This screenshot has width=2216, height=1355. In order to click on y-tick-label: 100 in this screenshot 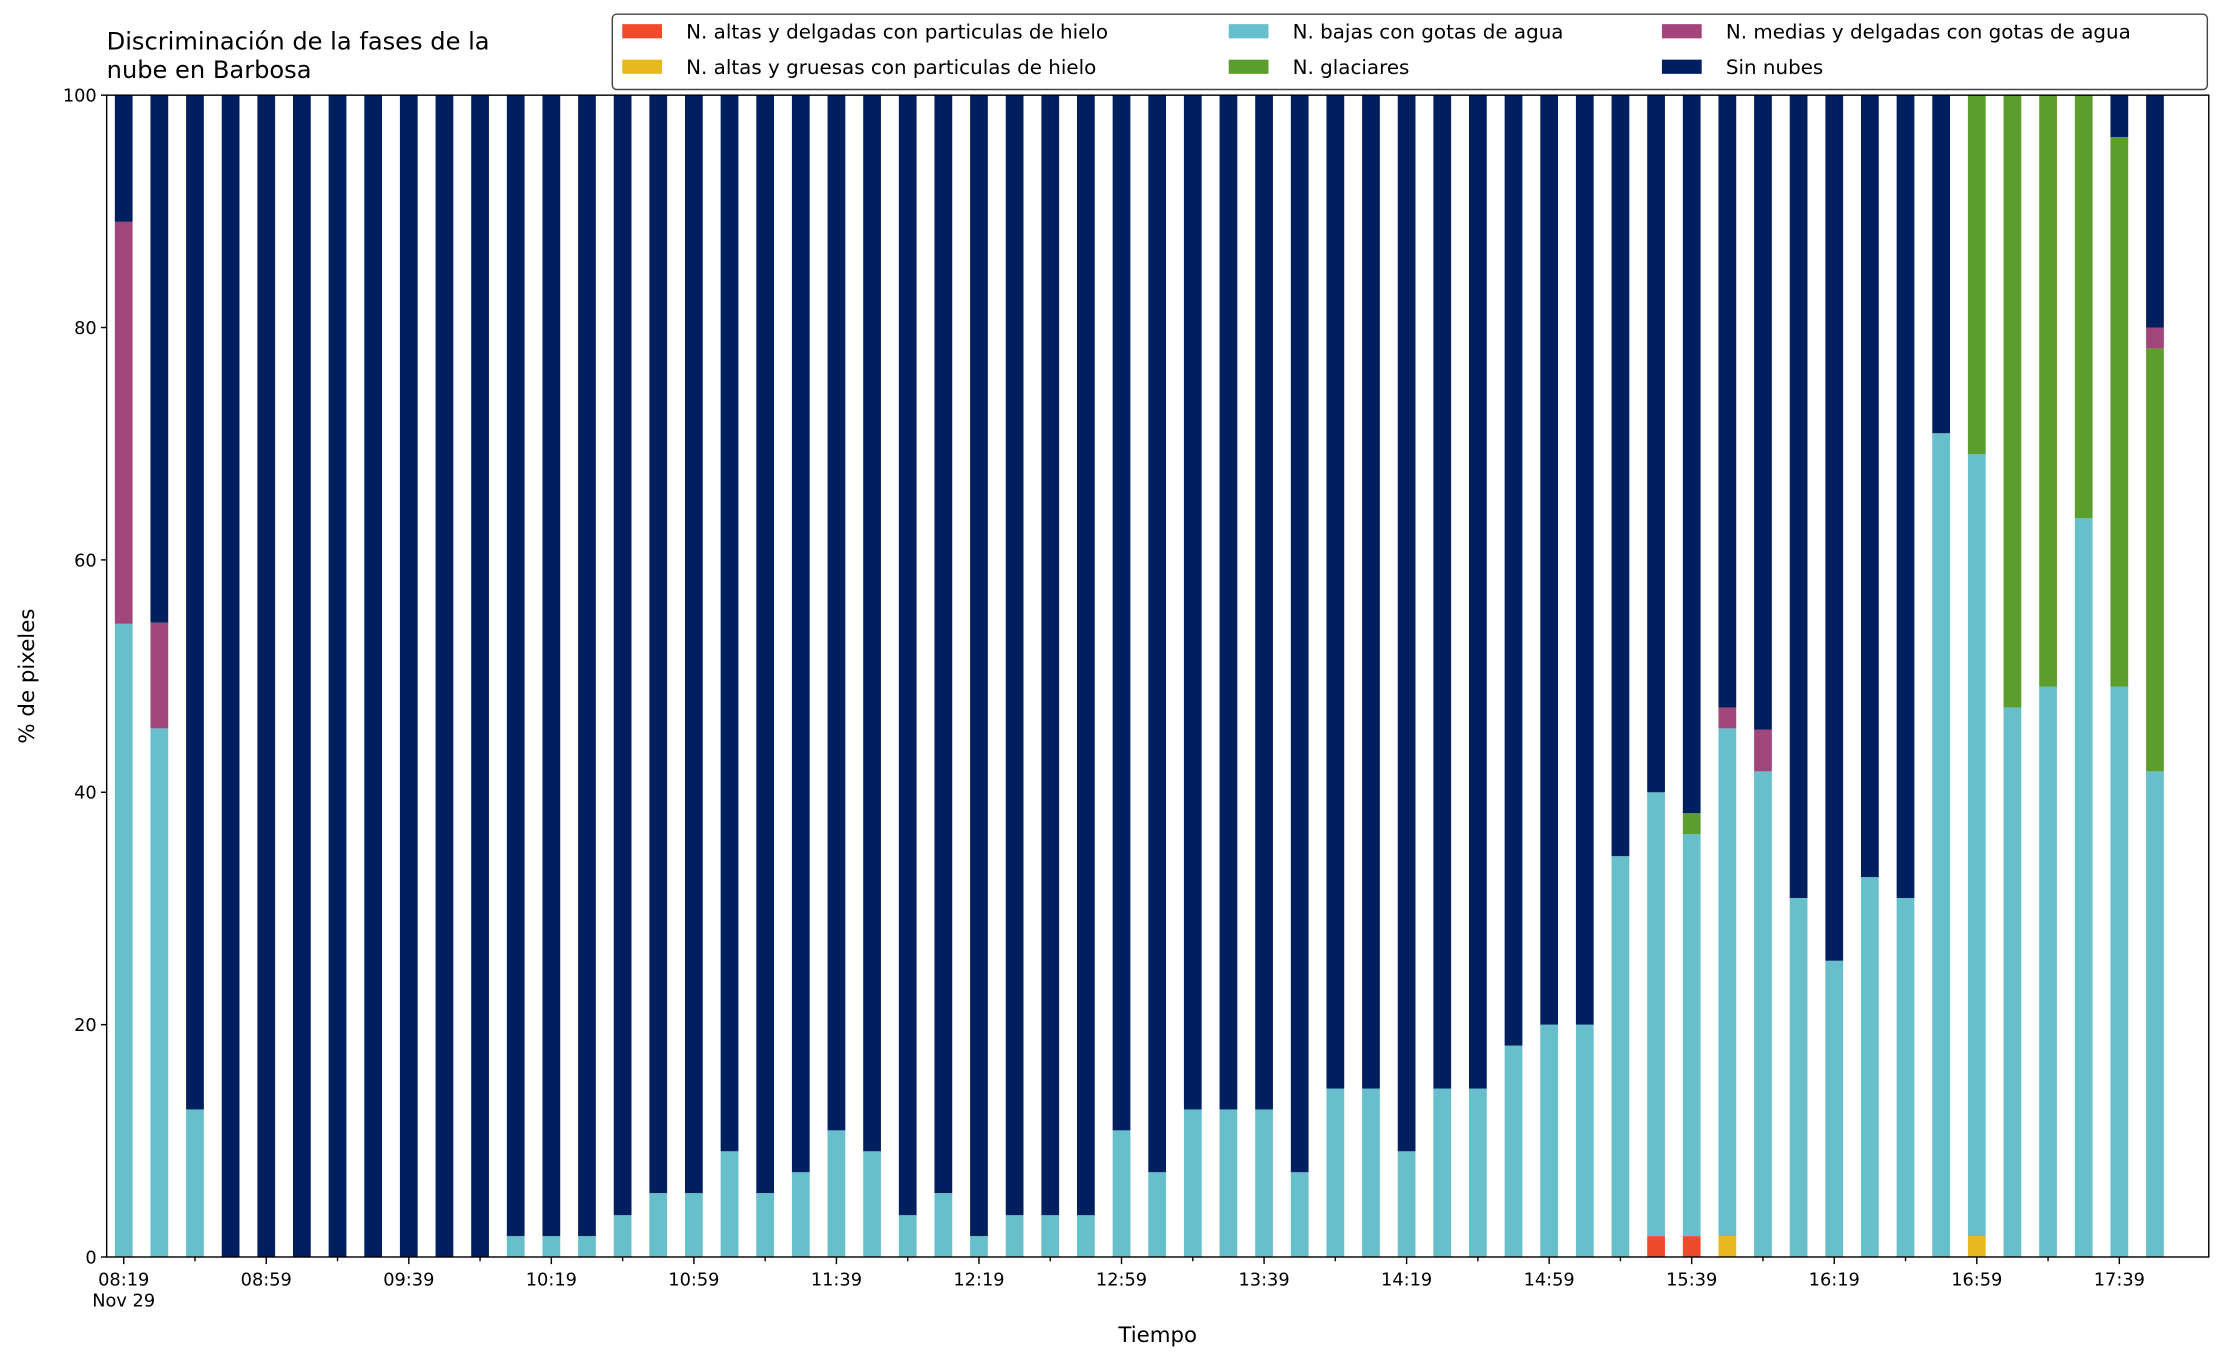, I will do `click(80, 97)`.